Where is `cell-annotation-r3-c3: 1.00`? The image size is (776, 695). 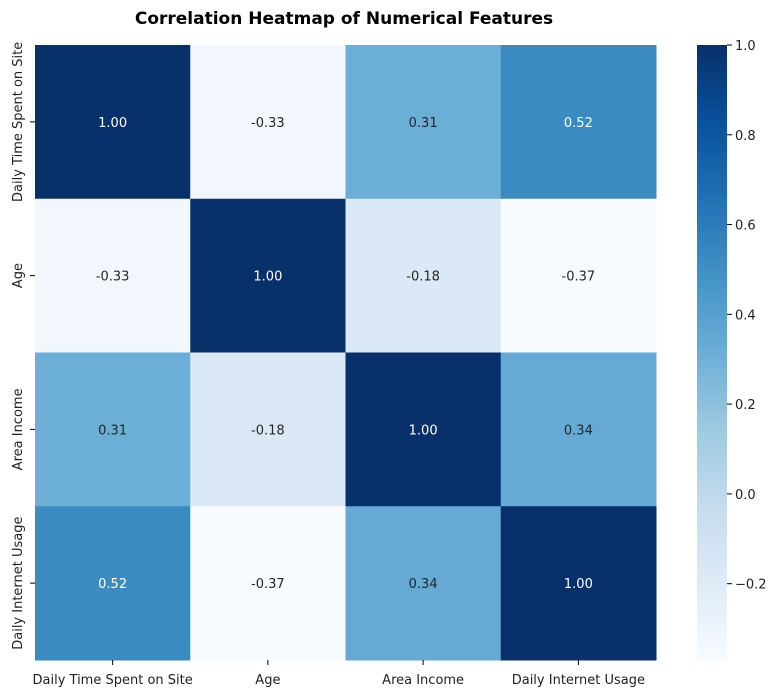
cell-annotation-r3-c3: 1.00 is located at coordinates (578, 584).